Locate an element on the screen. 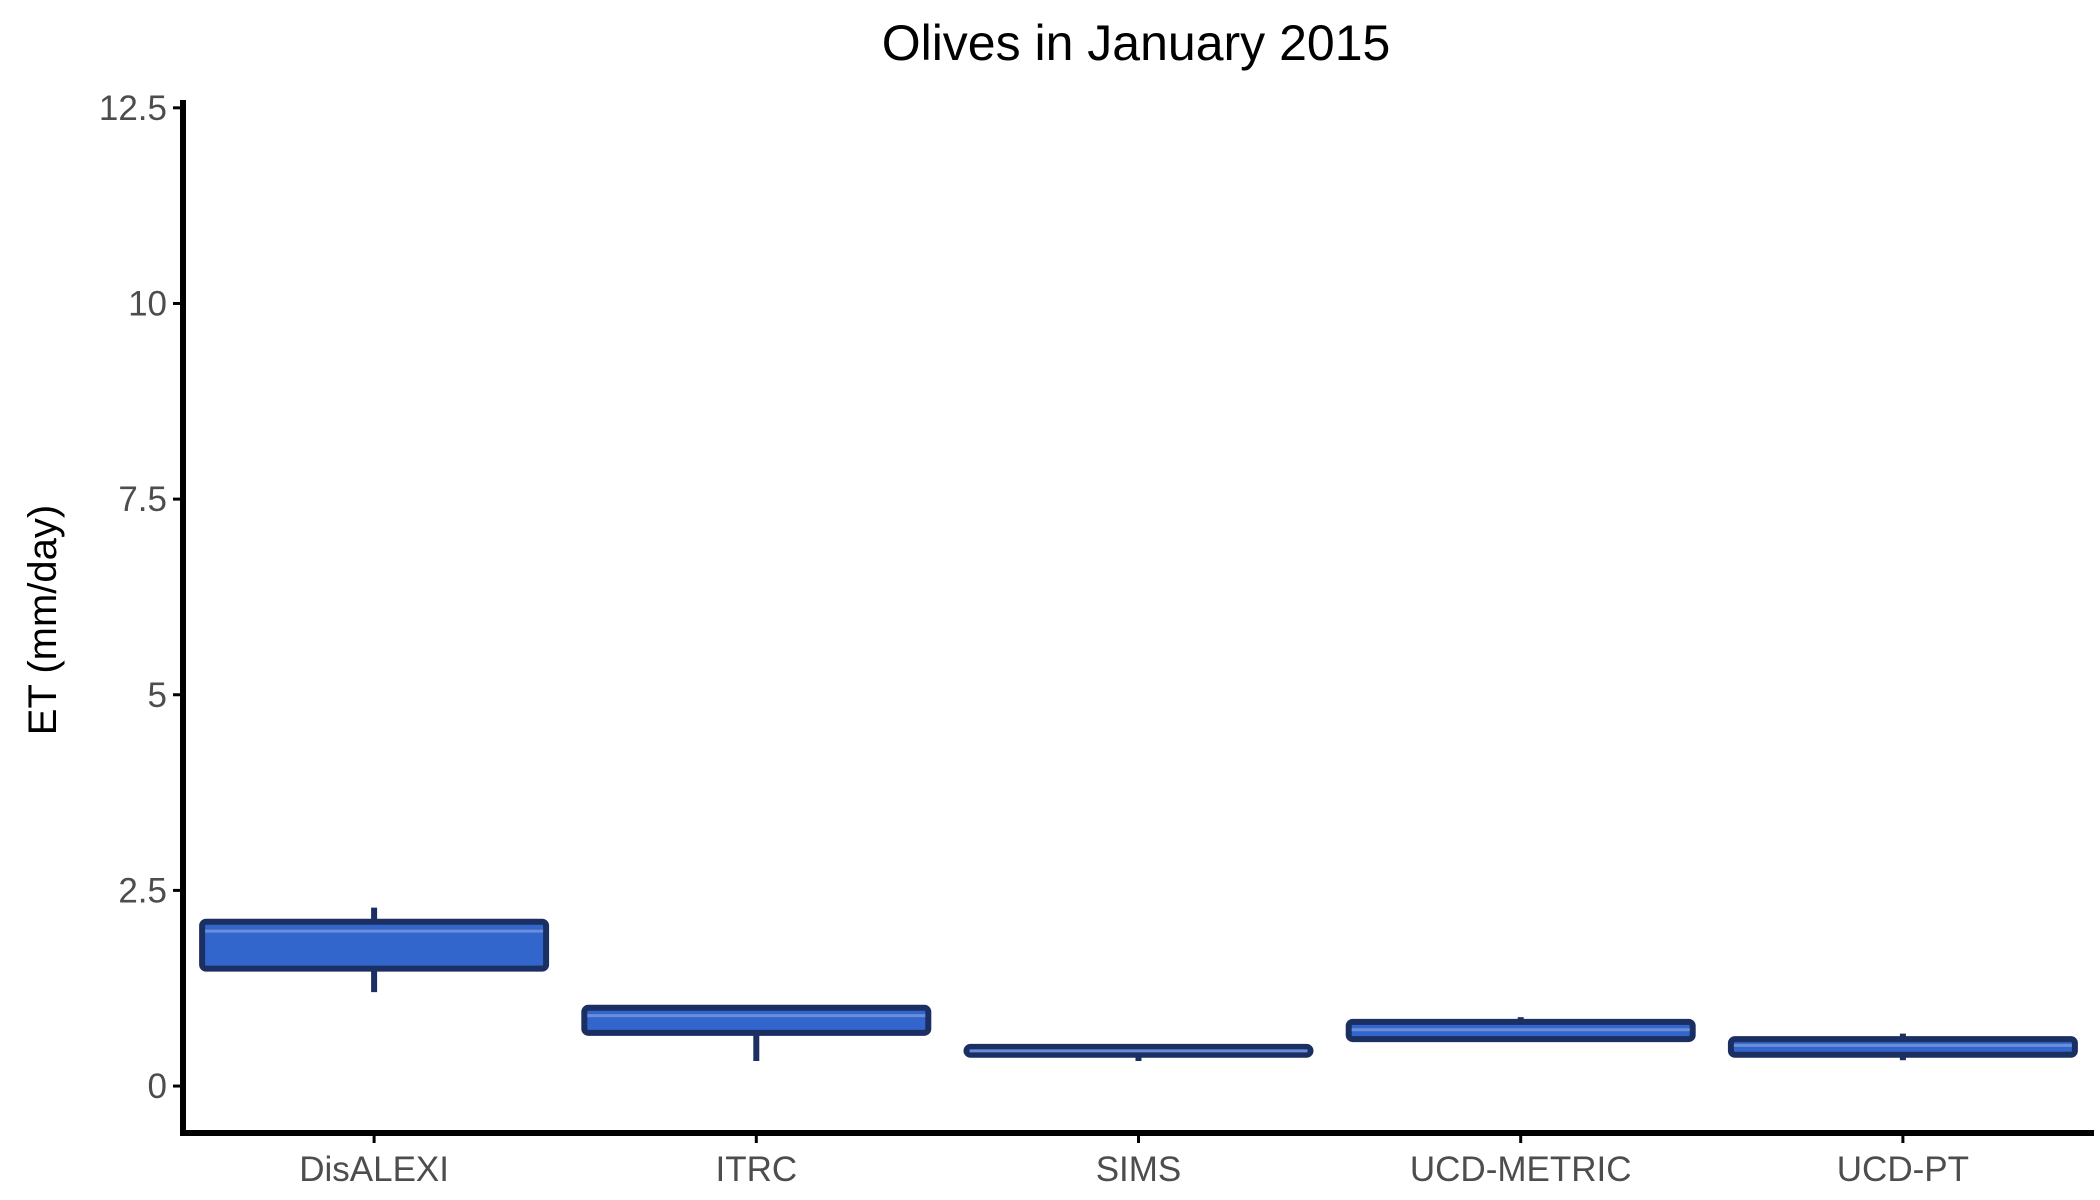 This screenshot has height=1200, width=2100. box-ucd-pt is located at coordinates (1902, 1047).